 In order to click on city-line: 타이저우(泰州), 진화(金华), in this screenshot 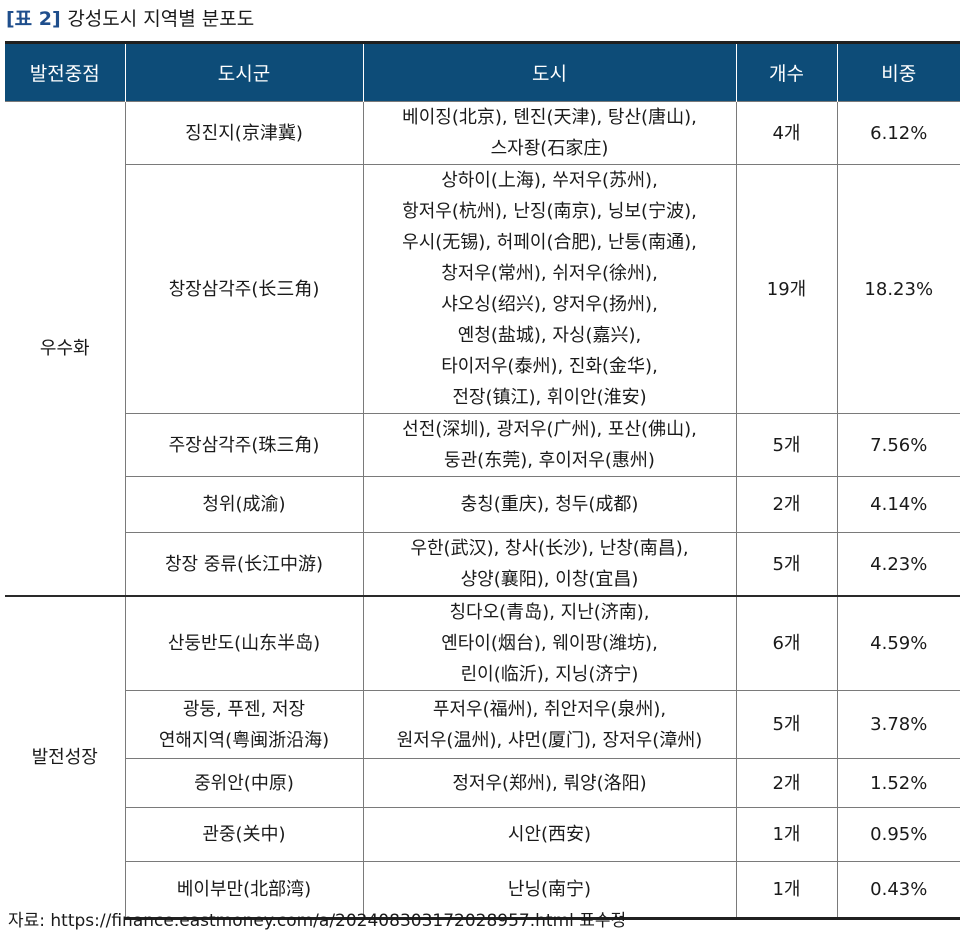, I will do `click(549, 366)`.